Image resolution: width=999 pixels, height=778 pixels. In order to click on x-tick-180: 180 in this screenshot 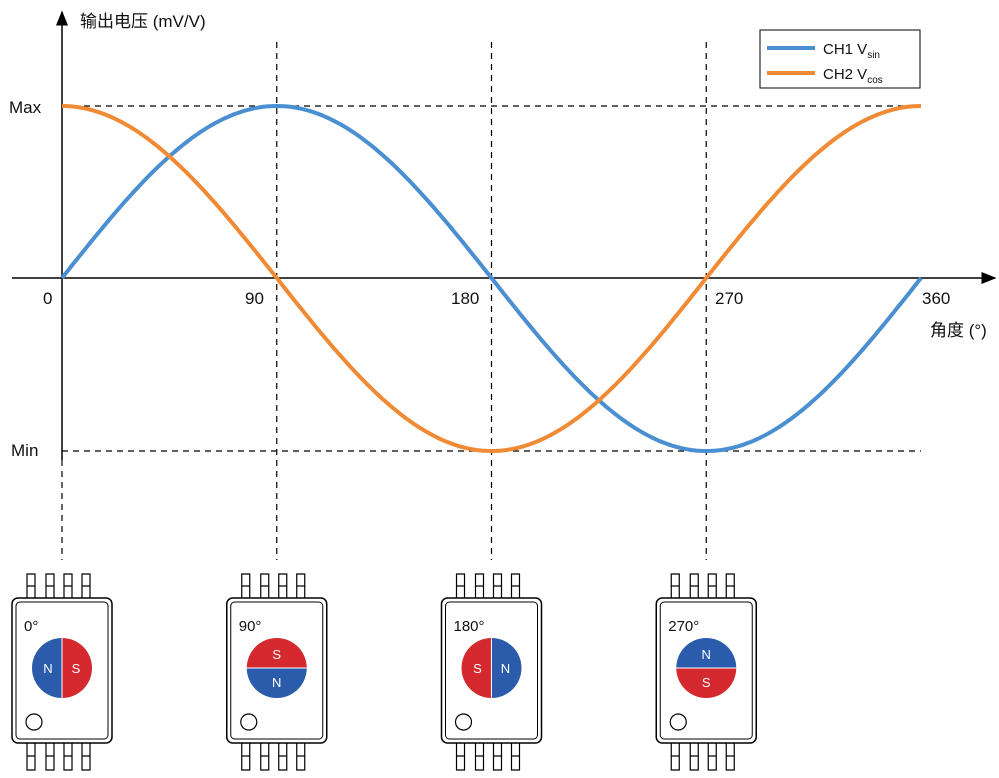, I will do `click(465, 298)`.